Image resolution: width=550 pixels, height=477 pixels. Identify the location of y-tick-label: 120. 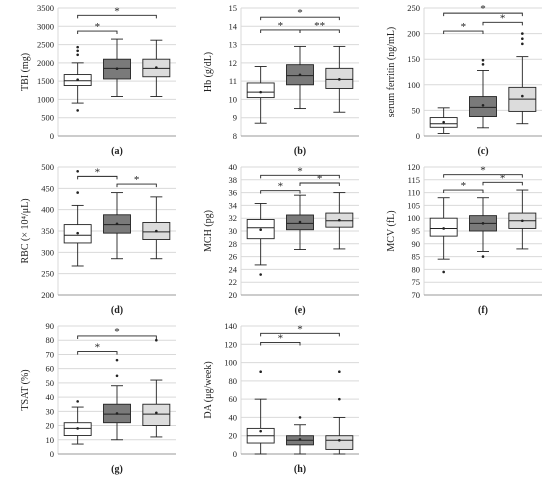
(413, 167).